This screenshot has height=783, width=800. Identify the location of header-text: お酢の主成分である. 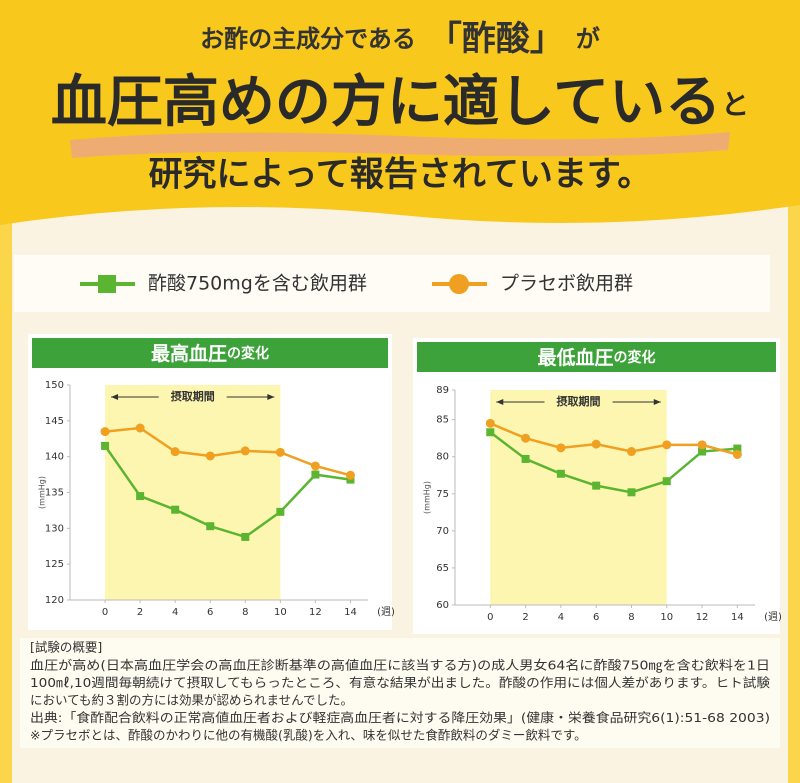
(308, 39).